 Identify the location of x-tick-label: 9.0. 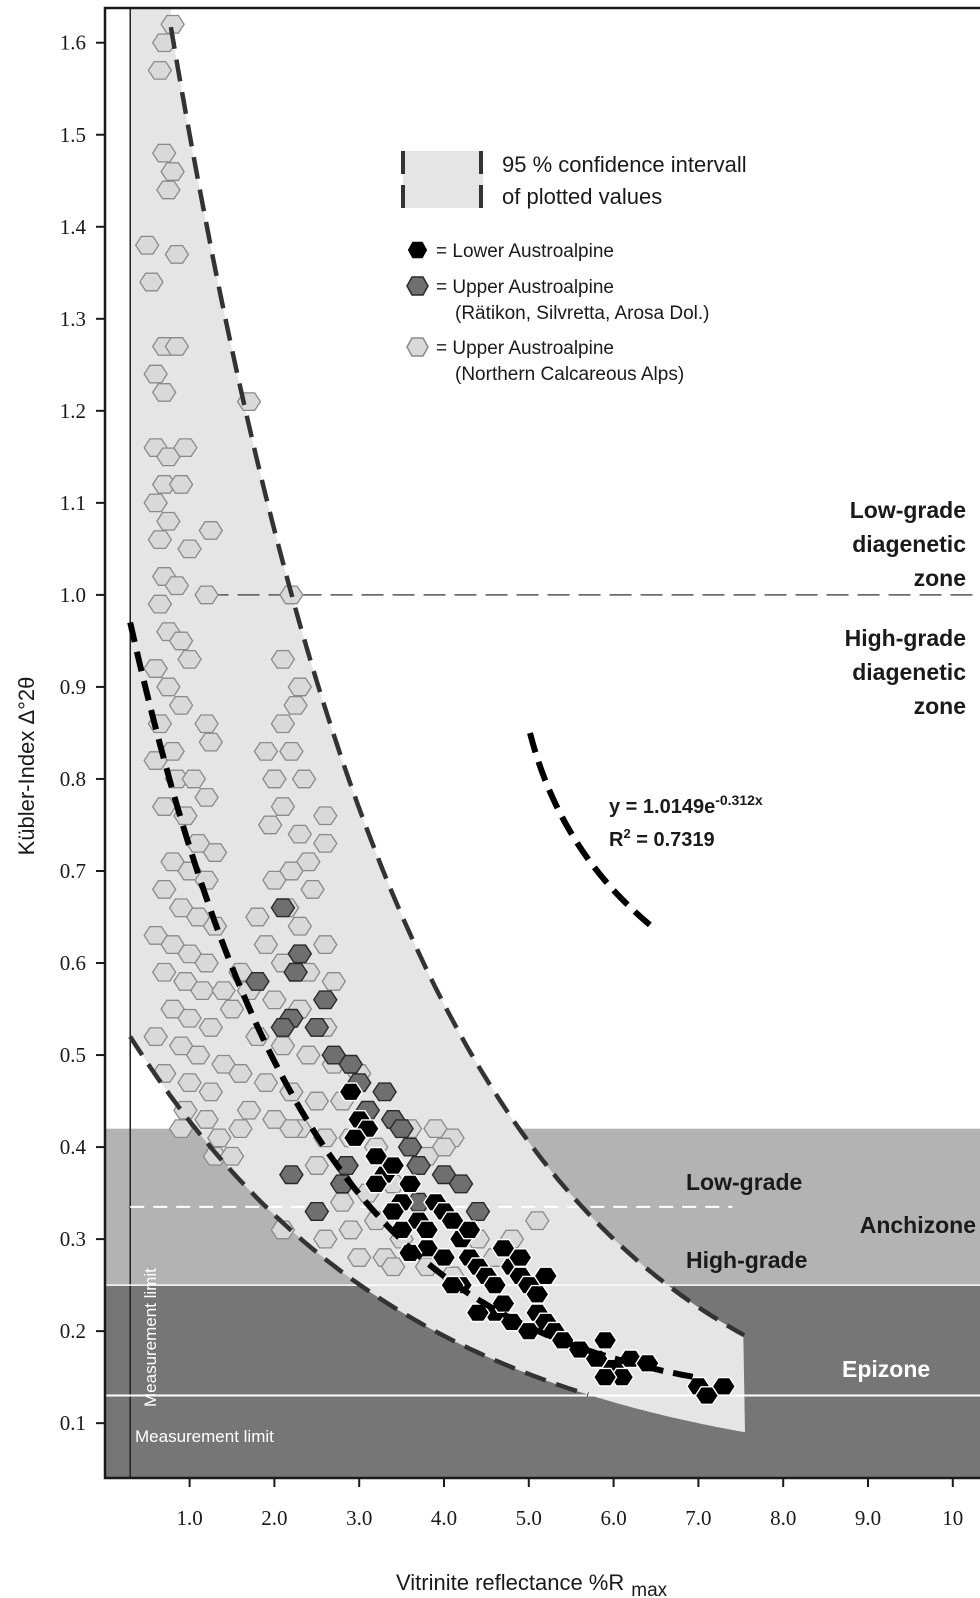
(868, 1518).